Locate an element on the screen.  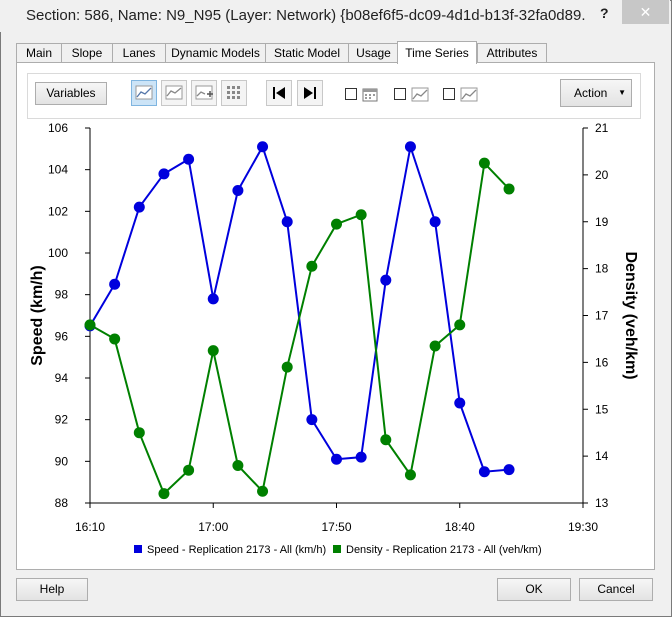
left-tick-label: 106 is located at coordinates (58, 128).